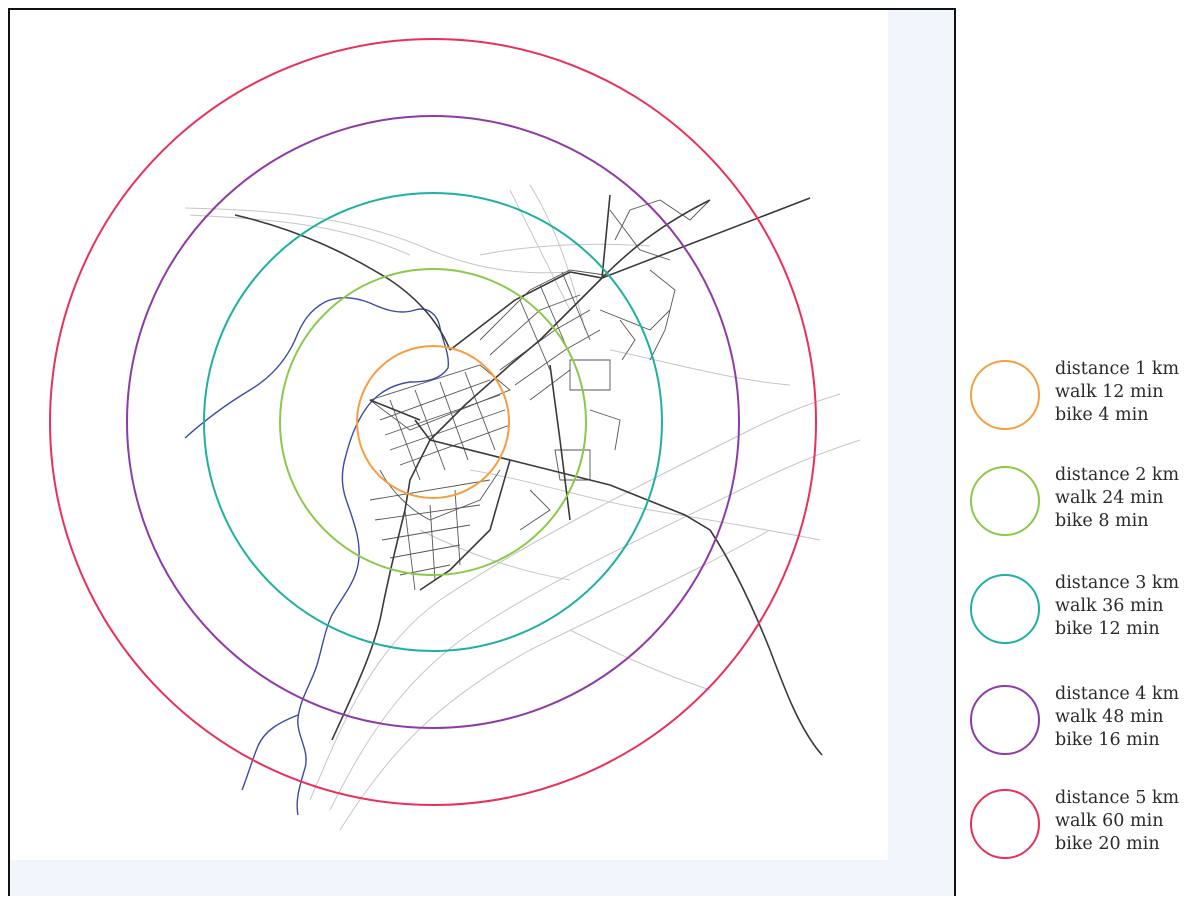  Describe the element at coordinates (1109, 498) in the screenshot. I see `legend-walk-time: walk 24 min` at that location.